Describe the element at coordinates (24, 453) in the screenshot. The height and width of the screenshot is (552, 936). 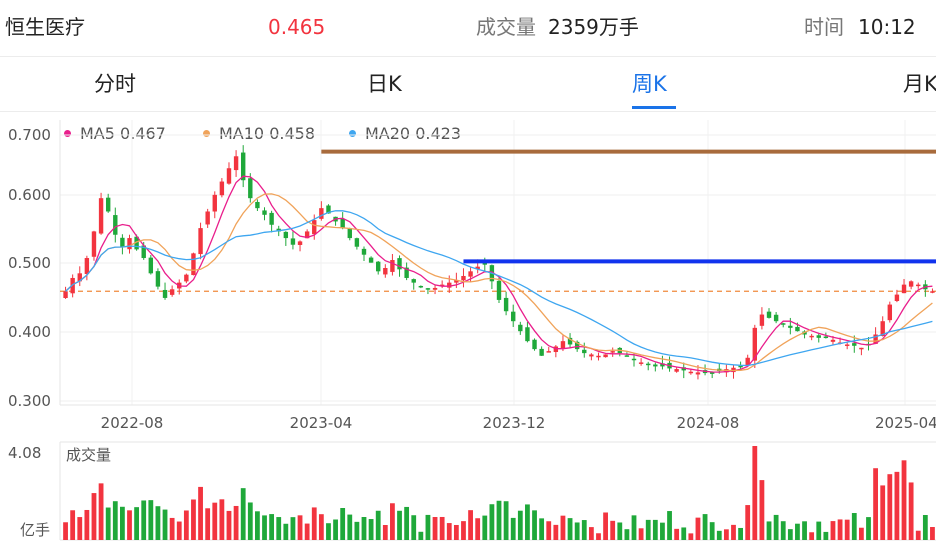
I see `volume-max-label: 4.08` at that location.